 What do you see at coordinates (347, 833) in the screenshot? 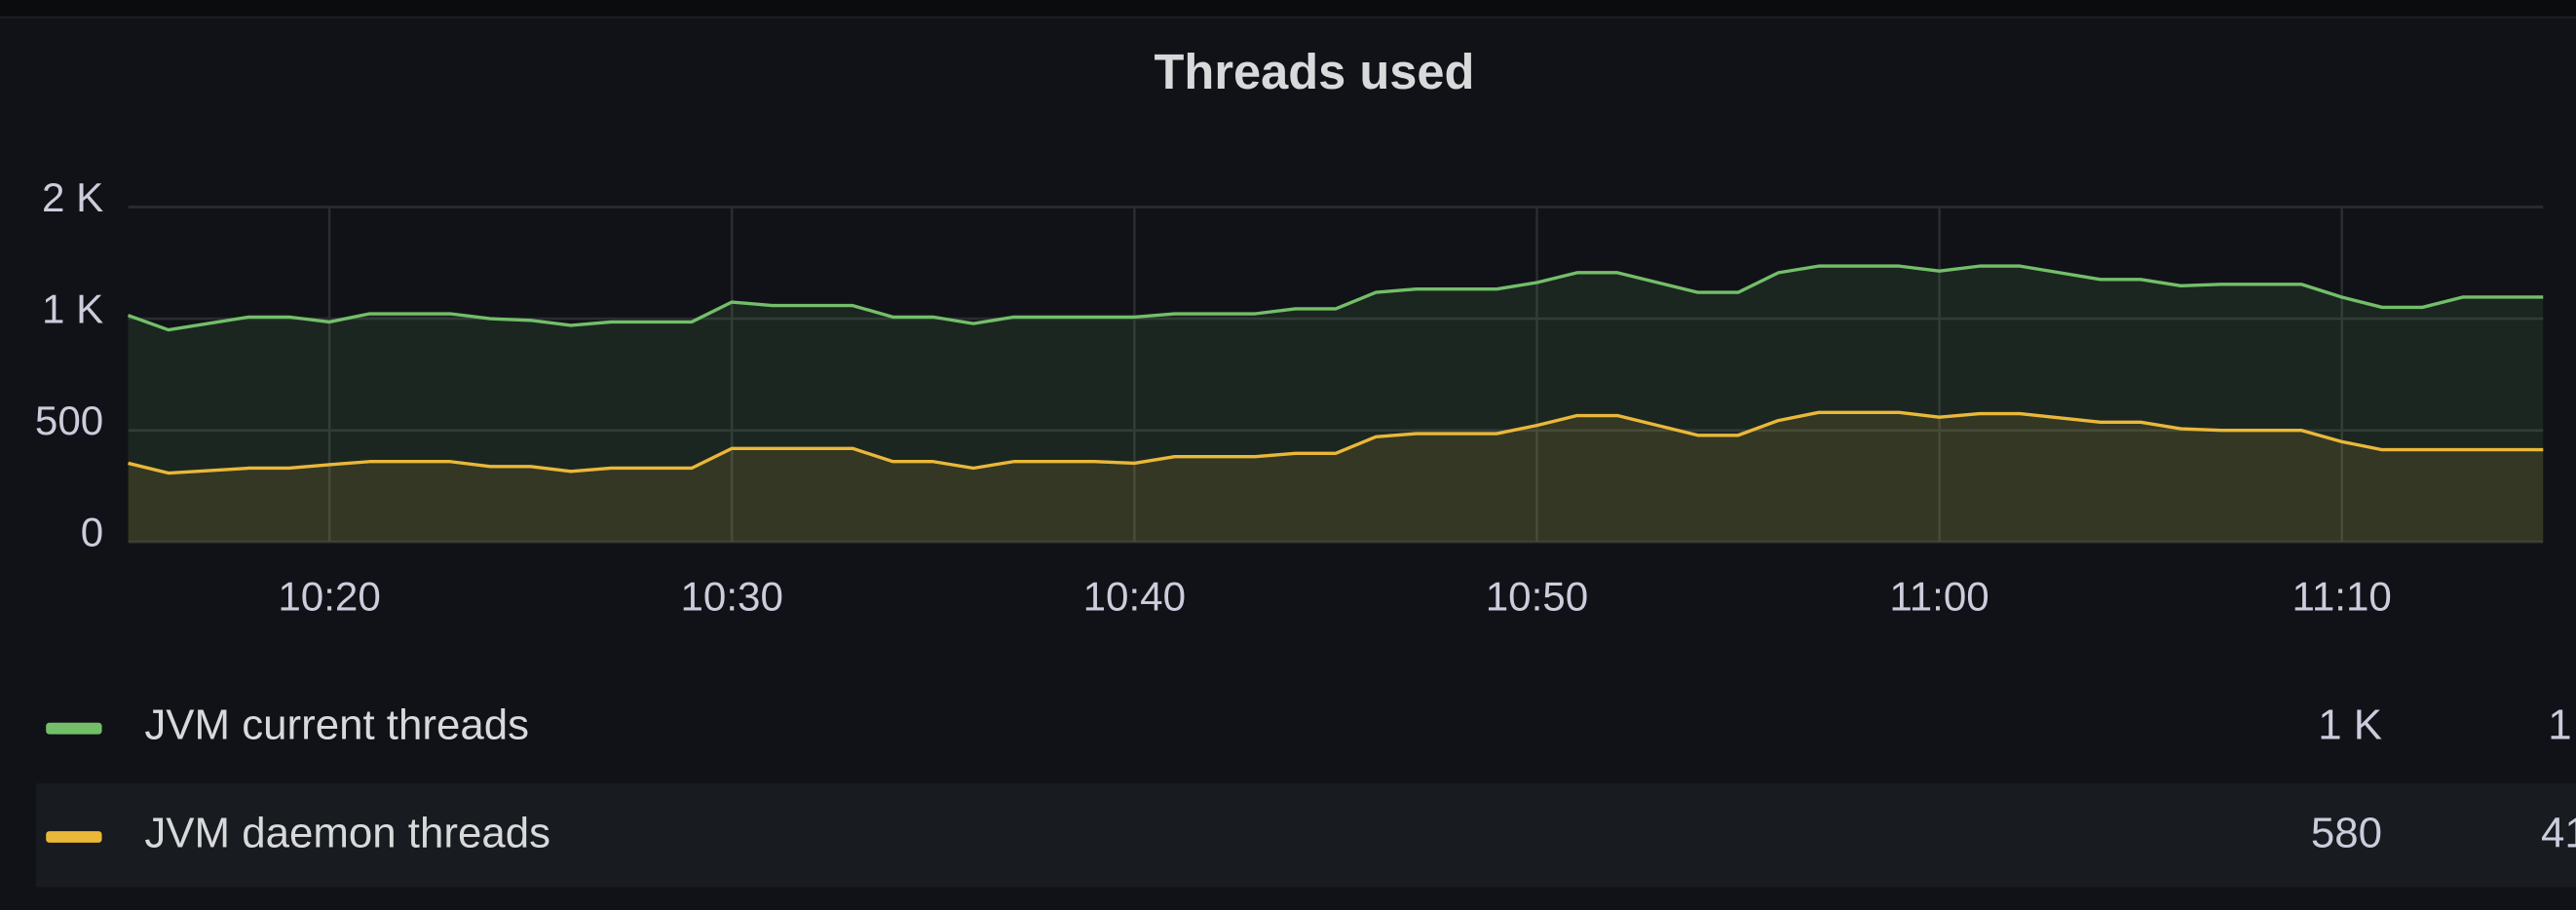
I see `legend-label: JVM daemon threads` at bounding box center [347, 833].